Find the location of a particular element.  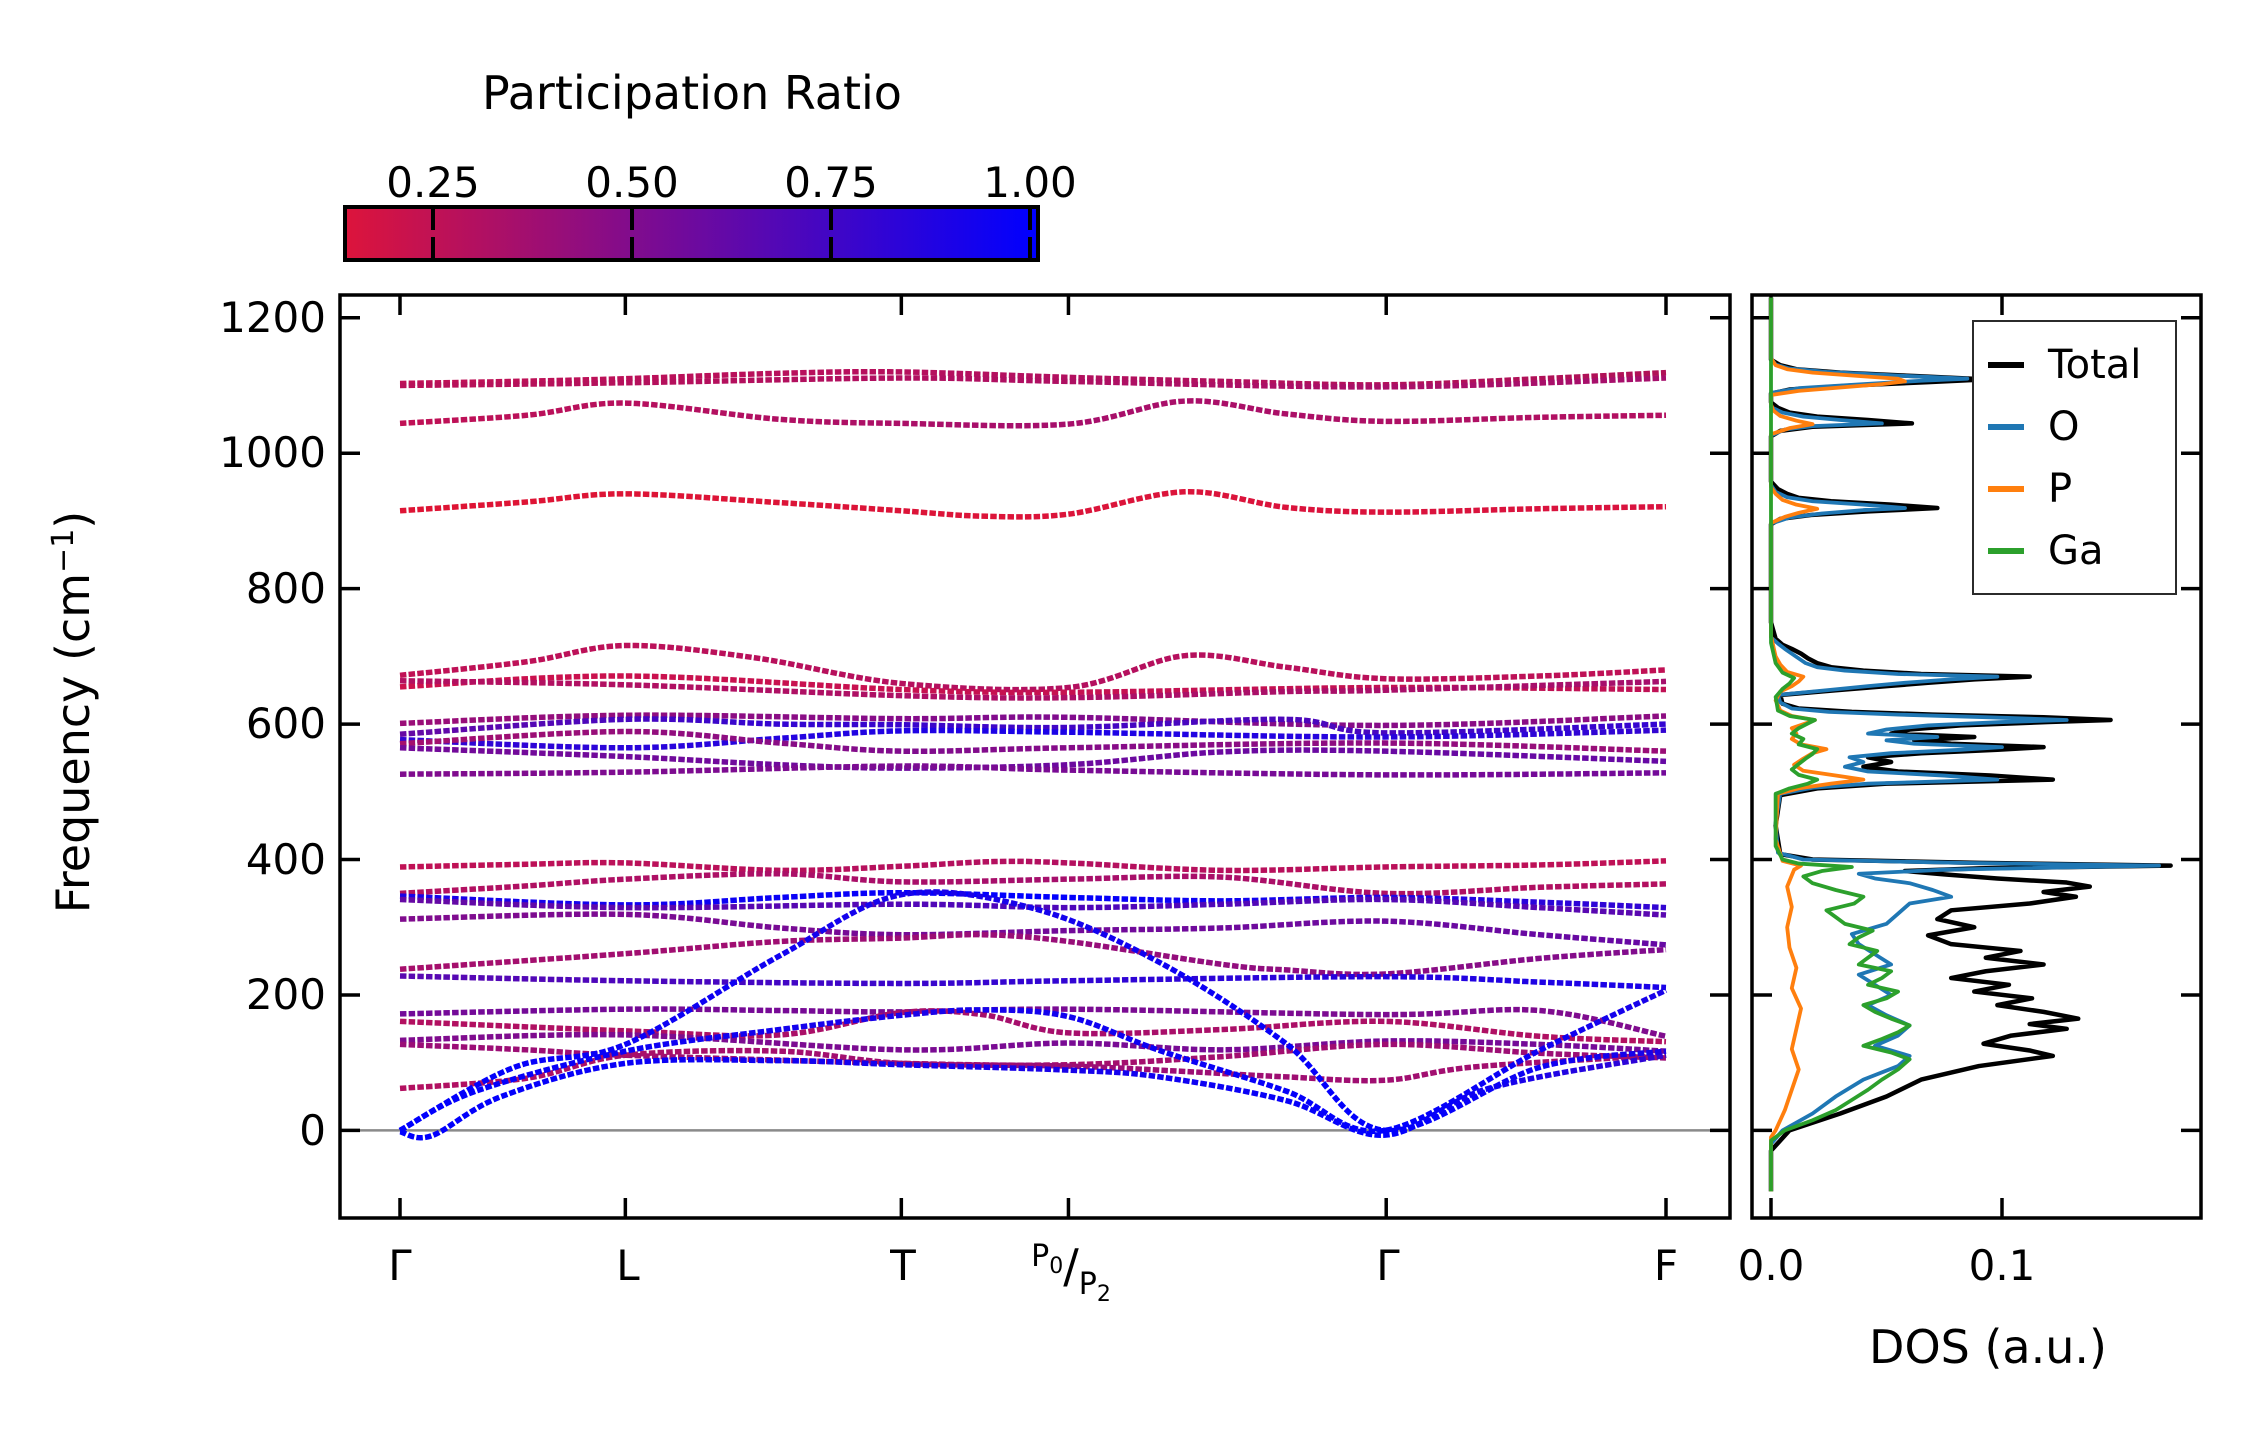

y-tick-label: 0 is located at coordinates (312, 1130).